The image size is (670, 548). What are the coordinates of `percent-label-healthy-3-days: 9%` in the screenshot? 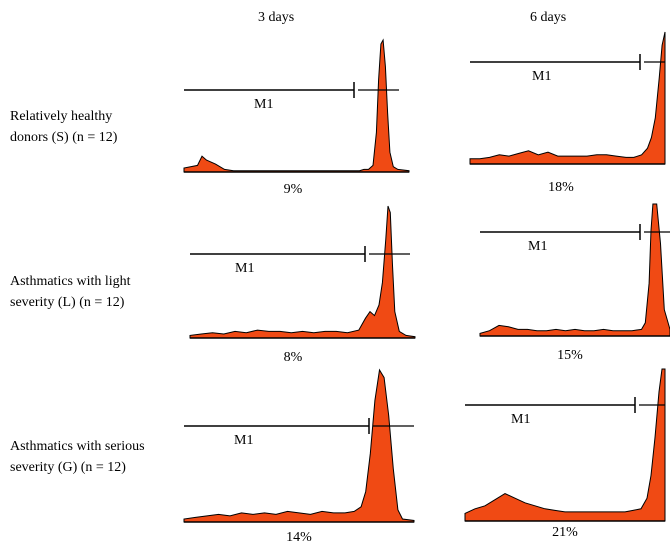 It's located at (293, 189).